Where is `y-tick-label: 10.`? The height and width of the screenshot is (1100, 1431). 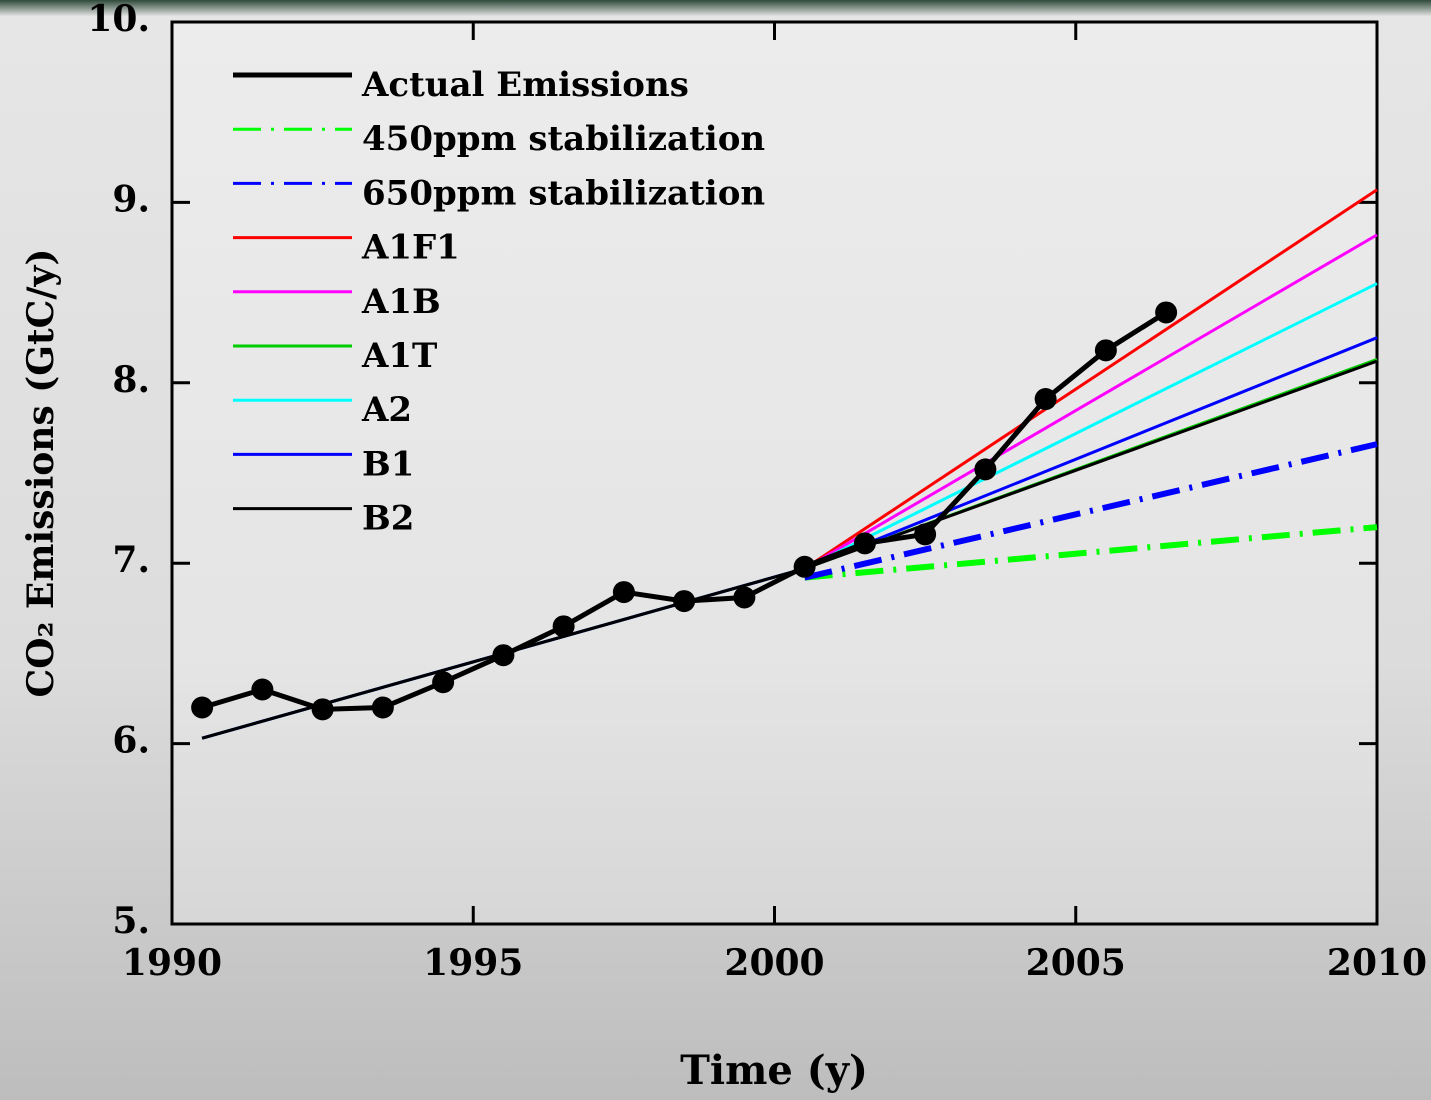 y-tick-label: 10. is located at coordinates (118, 20).